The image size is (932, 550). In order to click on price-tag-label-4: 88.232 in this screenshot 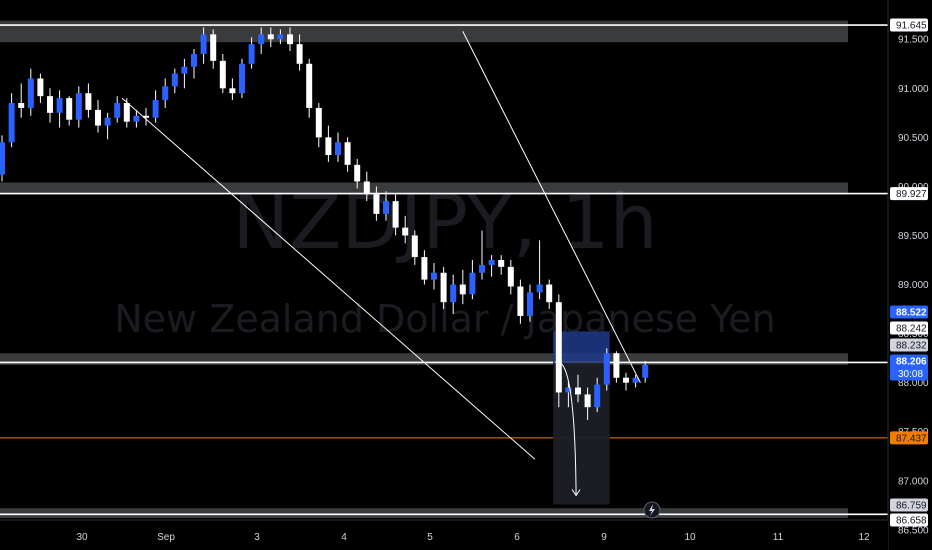, I will do `click(911, 346)`.